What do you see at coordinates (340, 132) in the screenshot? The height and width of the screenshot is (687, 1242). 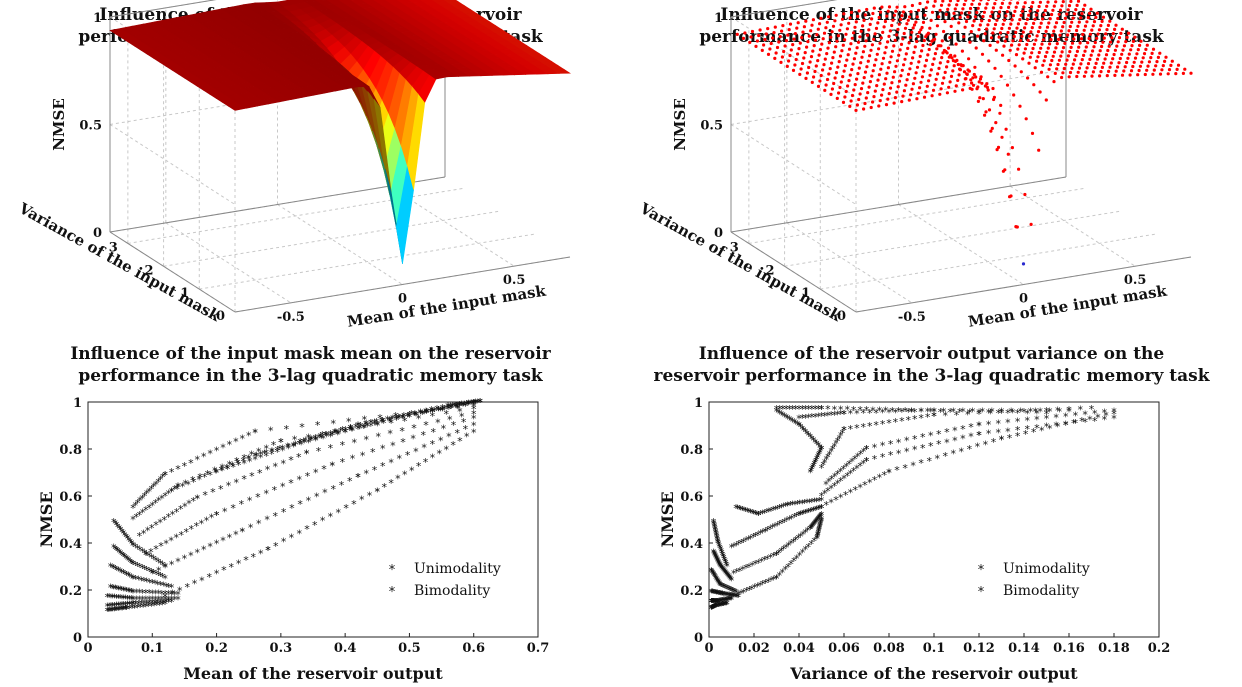 I see `surface-mesh` at bounding box center [340, 132].